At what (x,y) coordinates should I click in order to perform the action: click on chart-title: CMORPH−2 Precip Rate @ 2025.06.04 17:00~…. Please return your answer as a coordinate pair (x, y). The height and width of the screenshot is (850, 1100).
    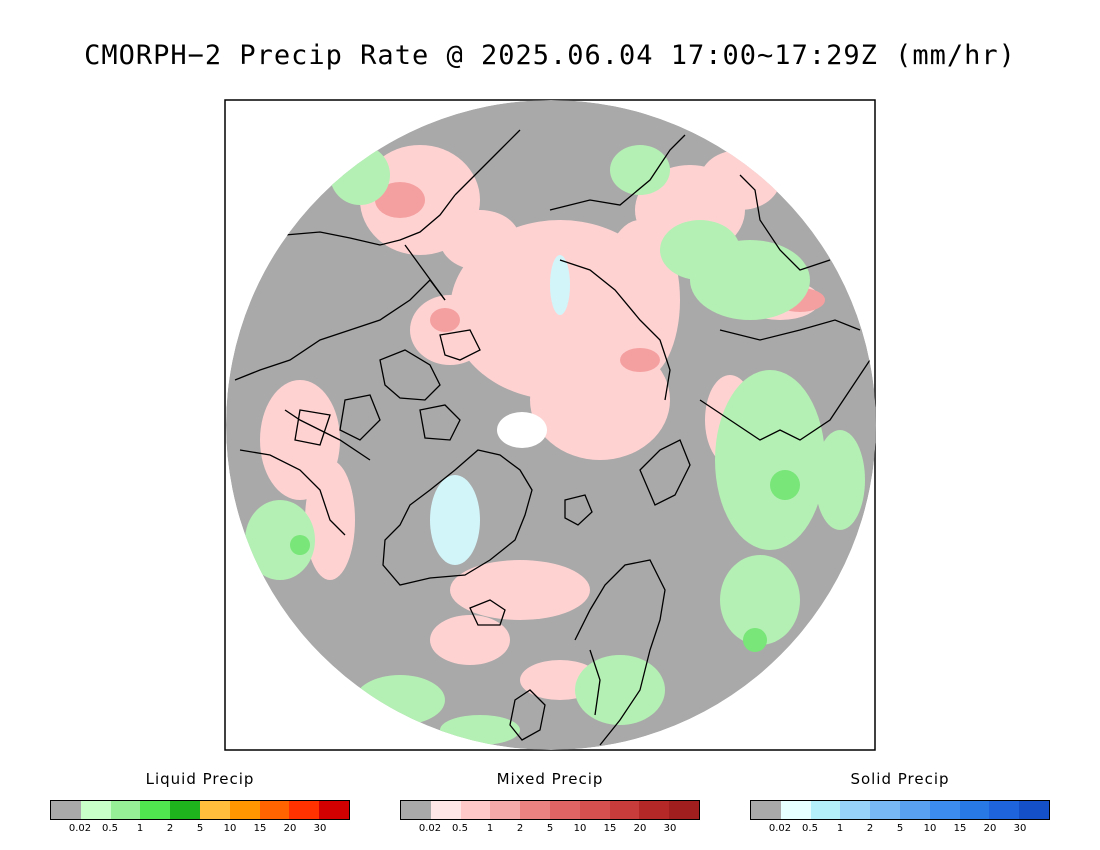
    Looking at the image, I should click on (550, 55).